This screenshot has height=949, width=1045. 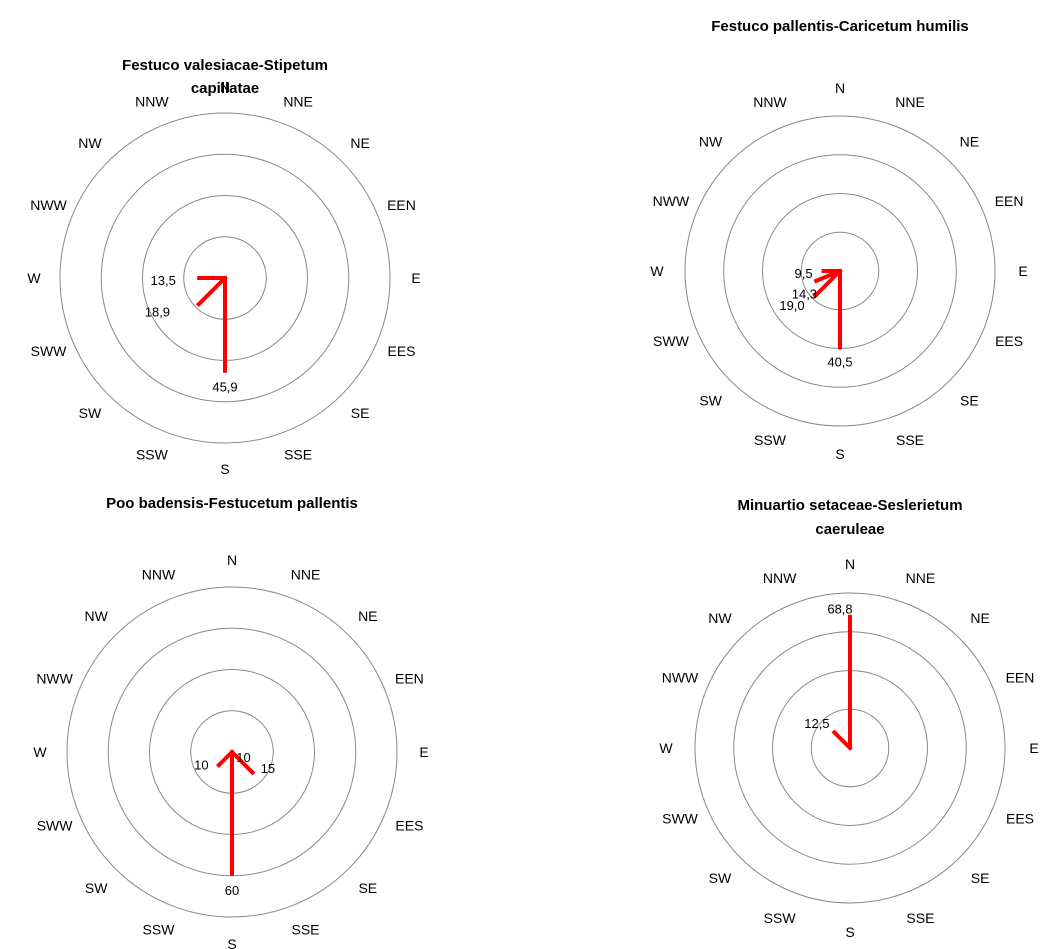 I want to click on chart-title: caeruleae, so click(x=849, y=529).